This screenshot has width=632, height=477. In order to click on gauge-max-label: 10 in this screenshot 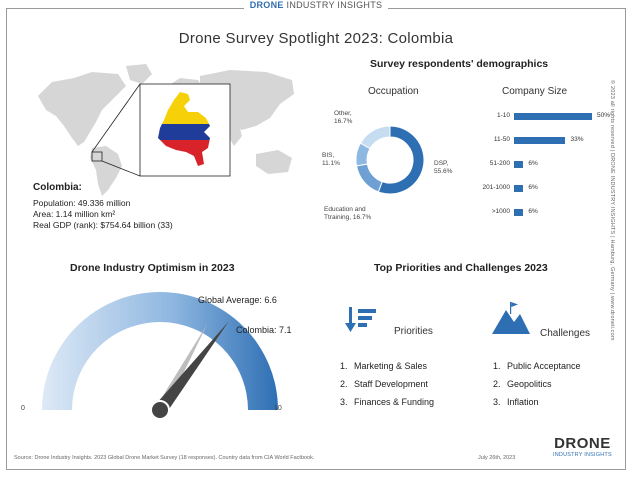, I will do `click(278, 408)`.